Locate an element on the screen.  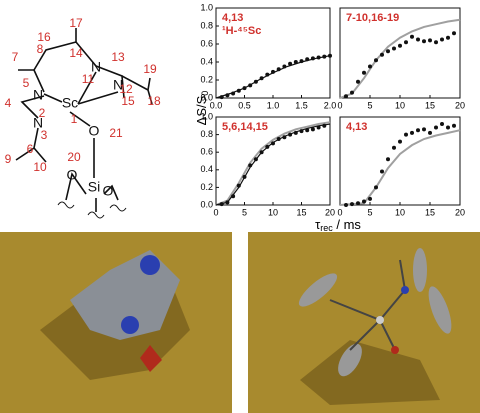
panel-label: 7-10,16-19 is located at coordinates (372, 18).